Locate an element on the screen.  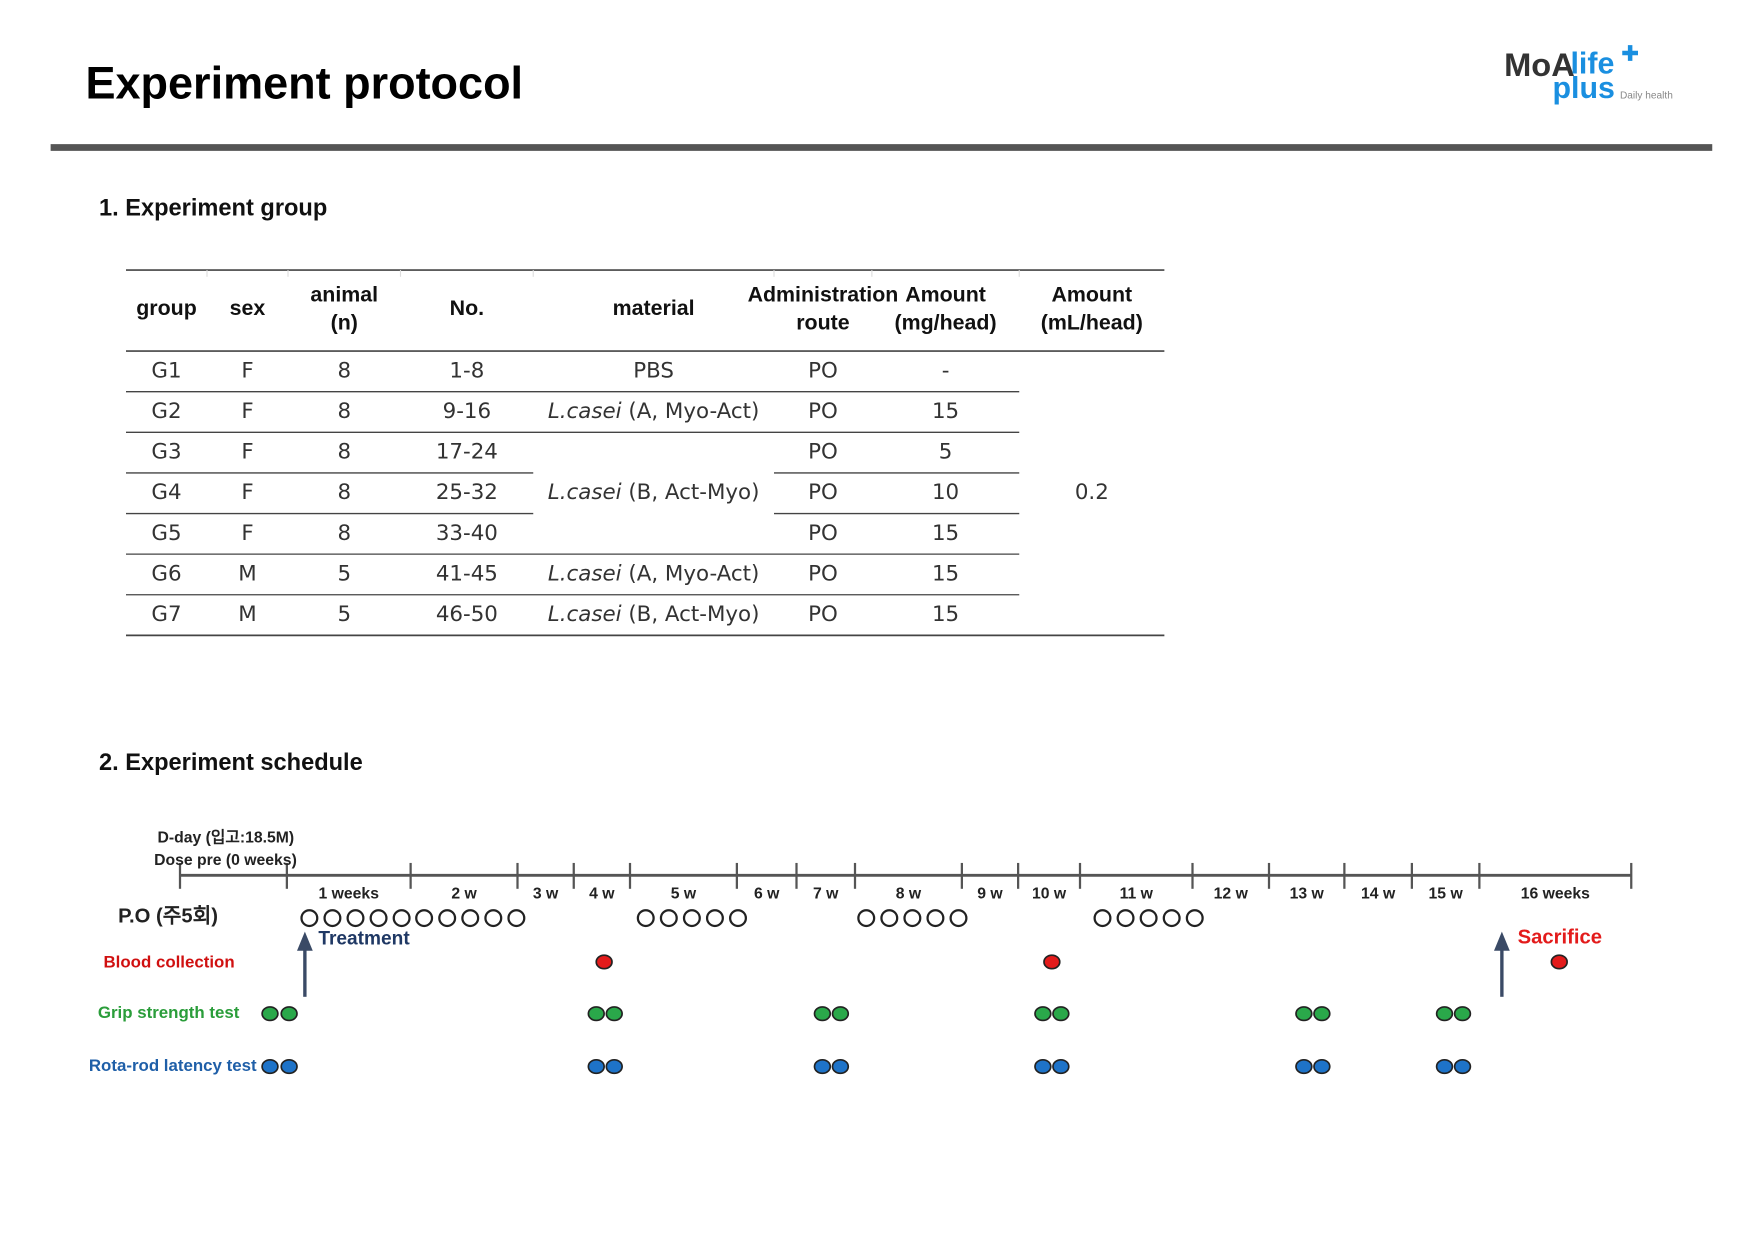
table-cell: 41-45 is located at coordinates (467, 573).